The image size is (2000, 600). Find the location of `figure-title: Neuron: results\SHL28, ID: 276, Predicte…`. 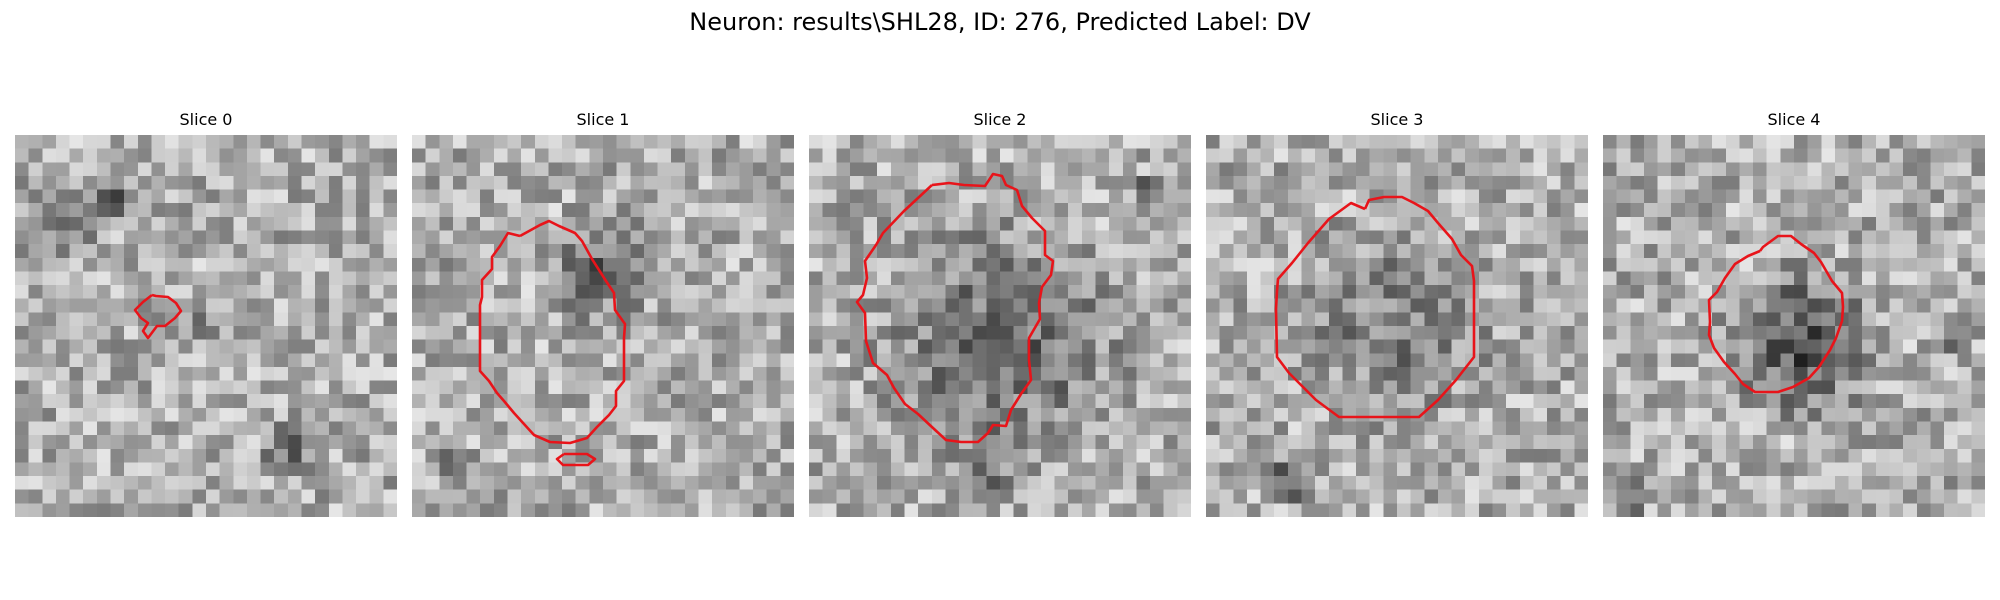

figure-title: Neuron: results\SHL28, ID: 276, Predicte… is located at coordinates (1000, 22).